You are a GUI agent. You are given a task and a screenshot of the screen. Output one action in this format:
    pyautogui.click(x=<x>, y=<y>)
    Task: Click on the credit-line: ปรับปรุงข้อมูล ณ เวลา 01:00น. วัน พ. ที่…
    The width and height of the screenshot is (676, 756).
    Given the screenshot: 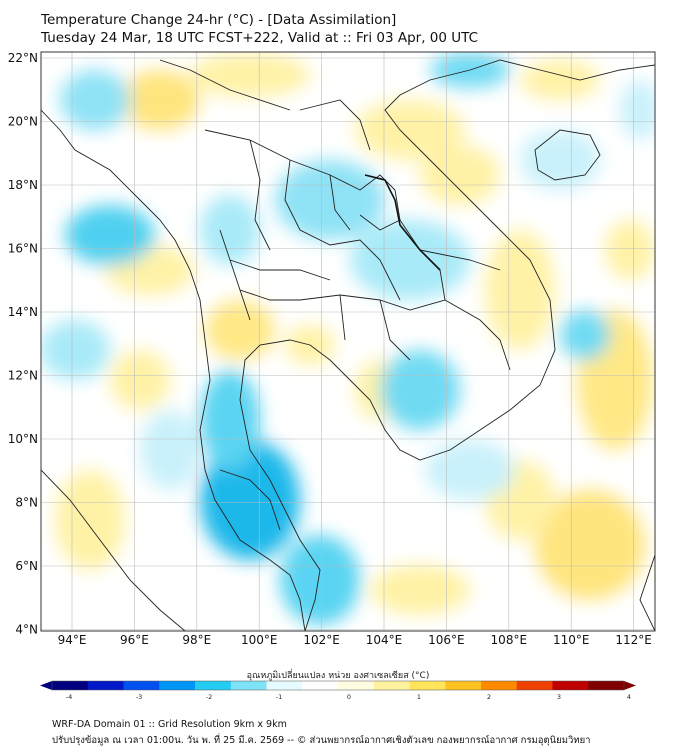 What is the action you would take?
    pyautogui.click(x=321, y=740)
    